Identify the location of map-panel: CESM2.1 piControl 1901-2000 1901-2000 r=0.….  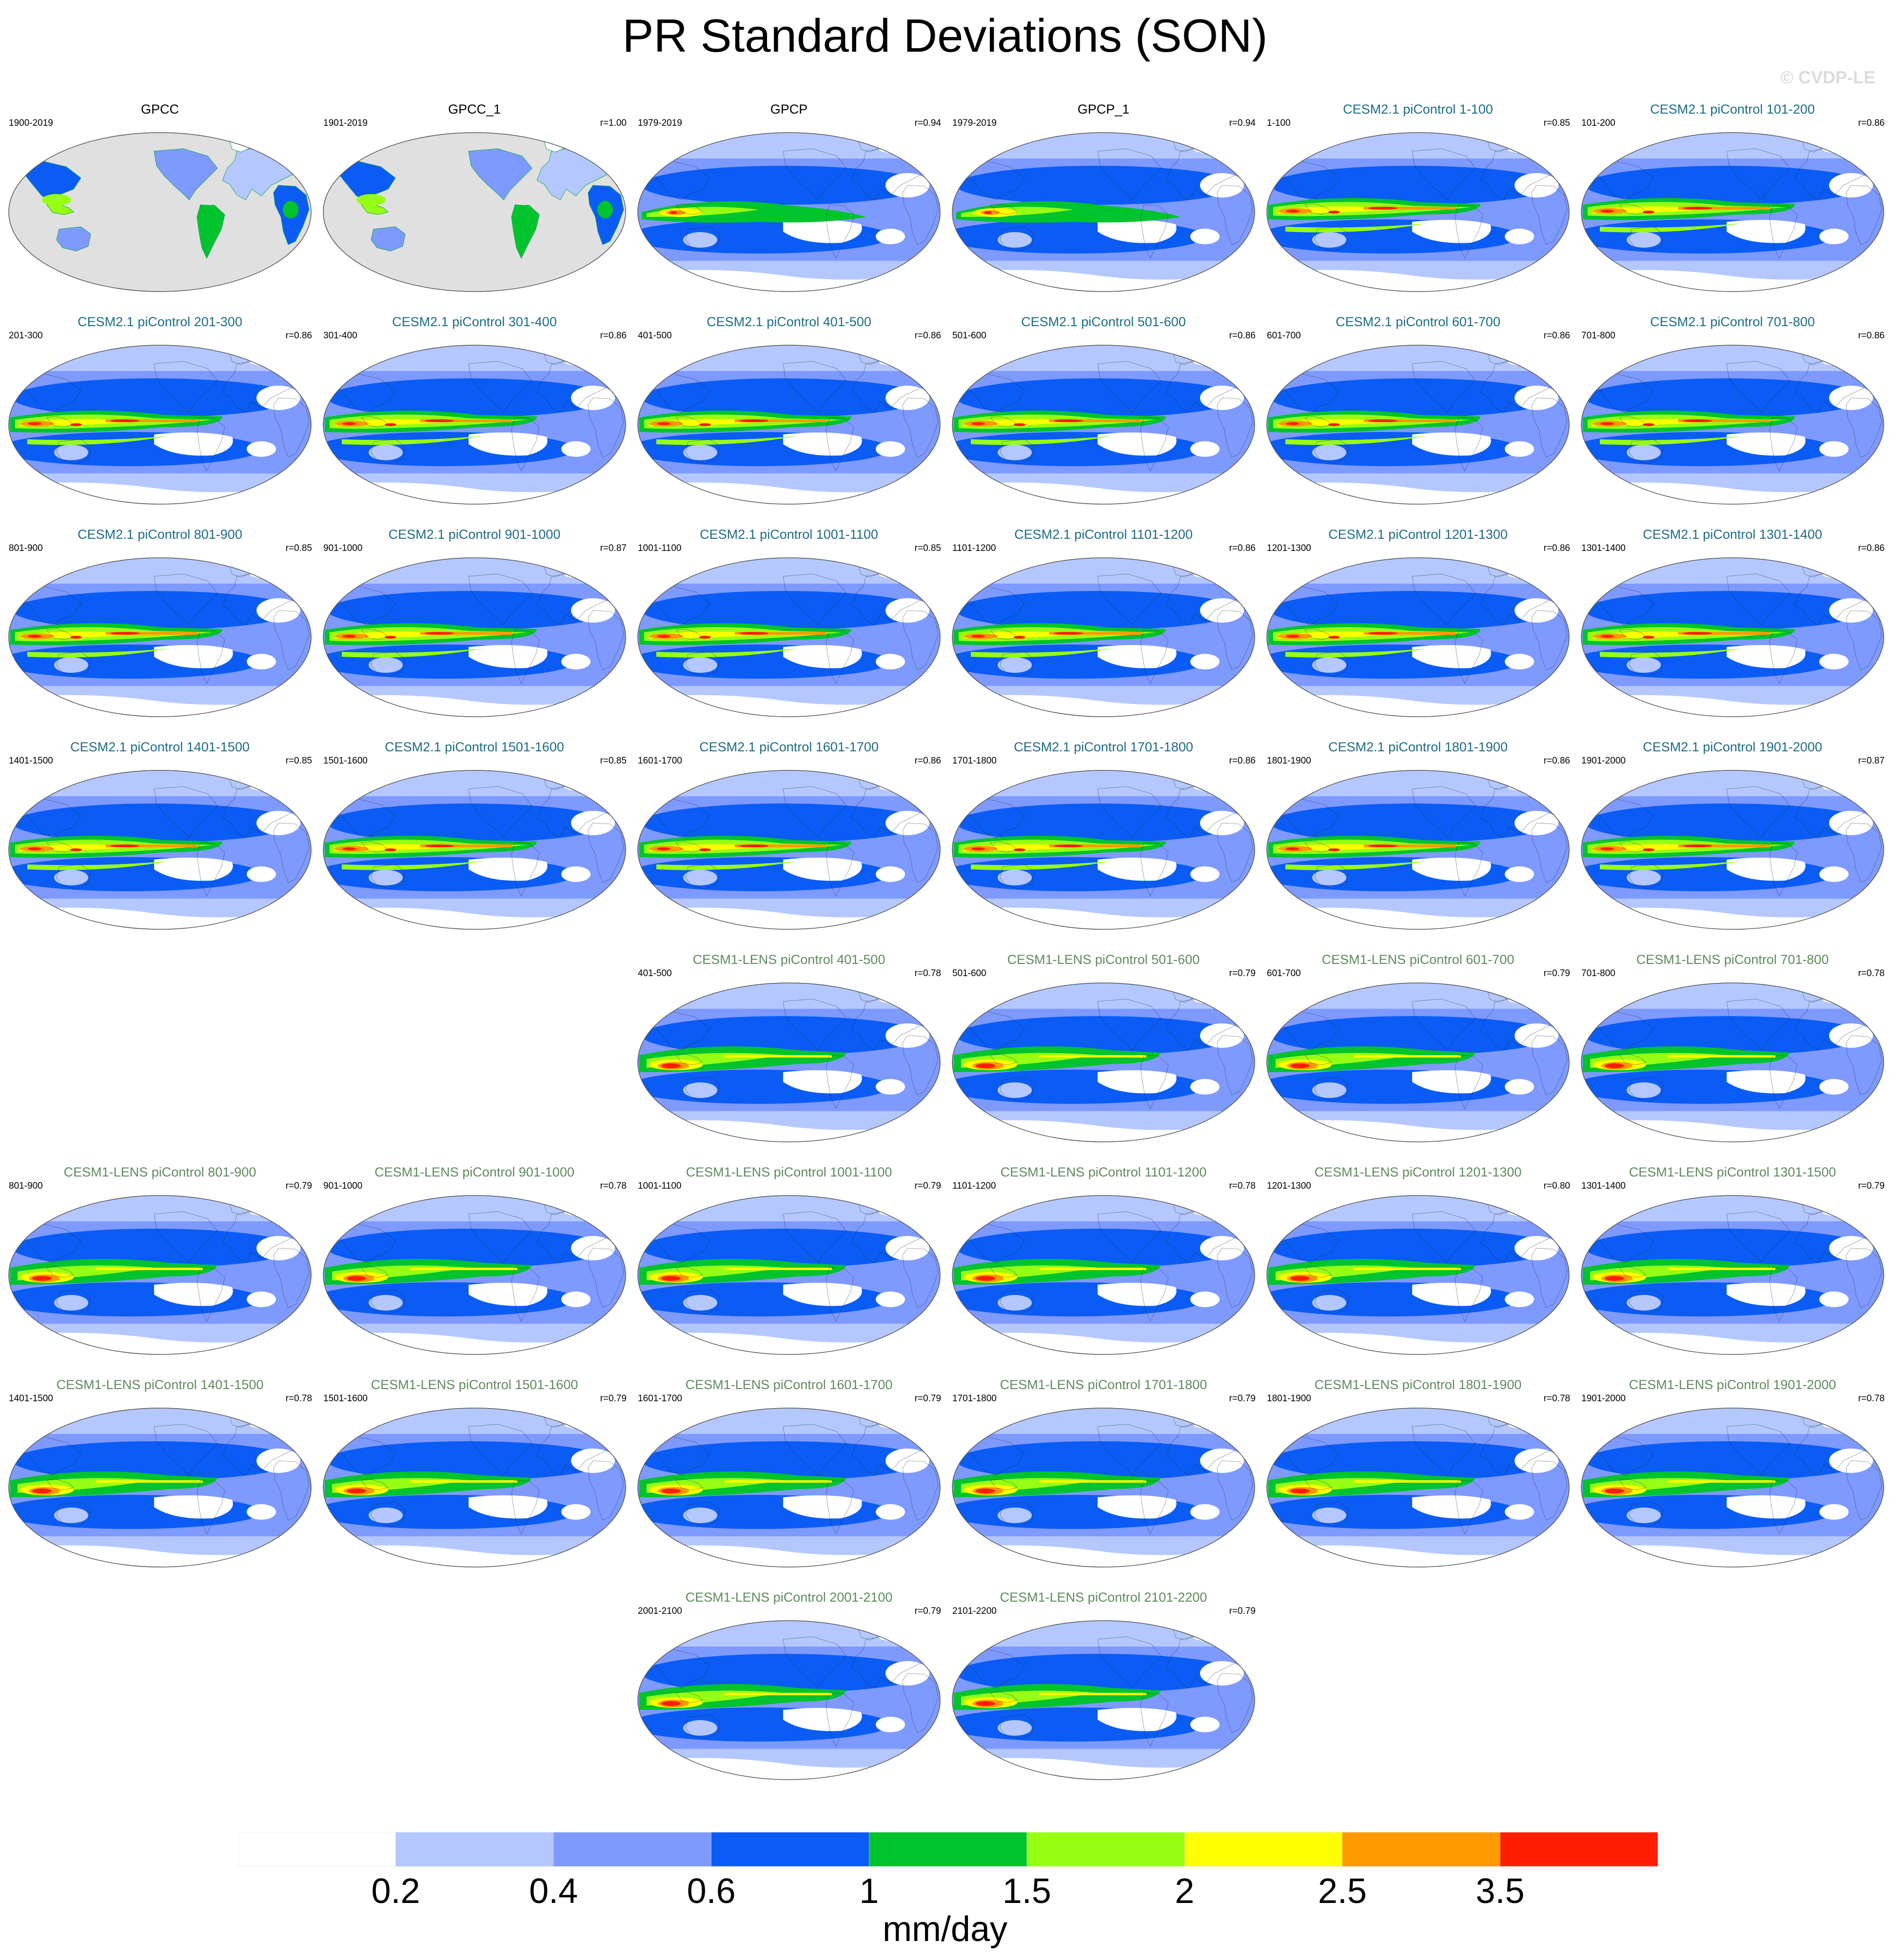
(1732, 845).